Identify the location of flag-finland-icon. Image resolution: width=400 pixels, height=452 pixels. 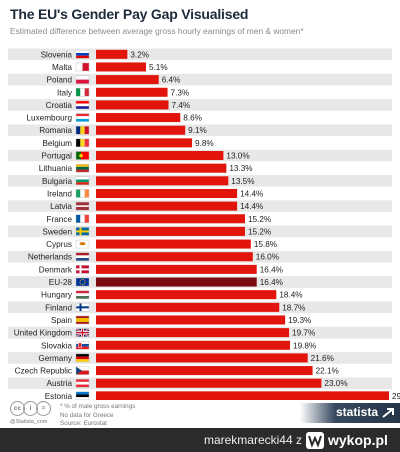
(82, 307).